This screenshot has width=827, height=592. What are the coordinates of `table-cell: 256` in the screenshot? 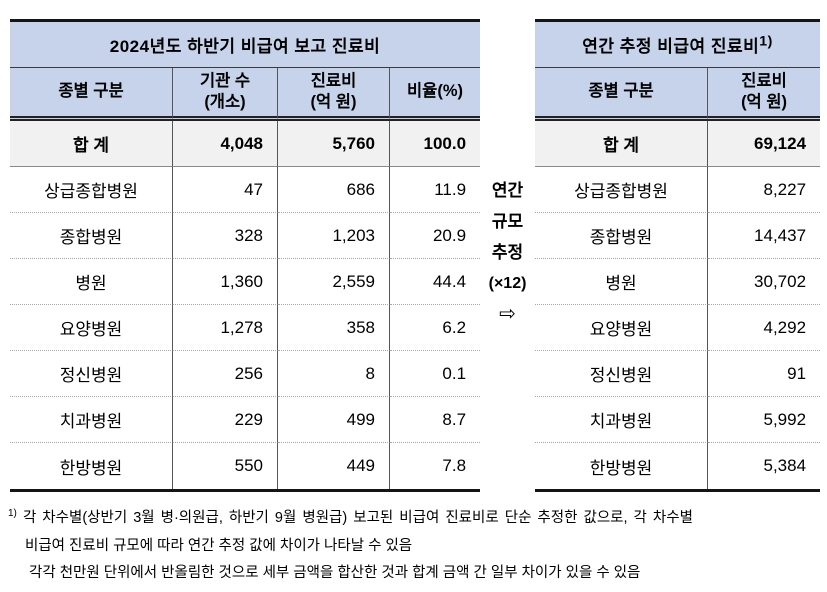 It's located at (225, 374).